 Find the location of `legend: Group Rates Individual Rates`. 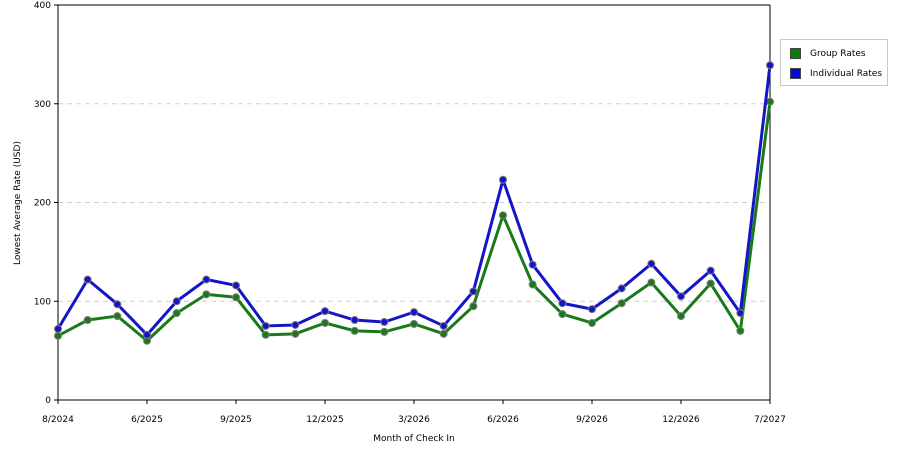

legend: Group Rates Individual Rates is located at coordinates (834, 62).